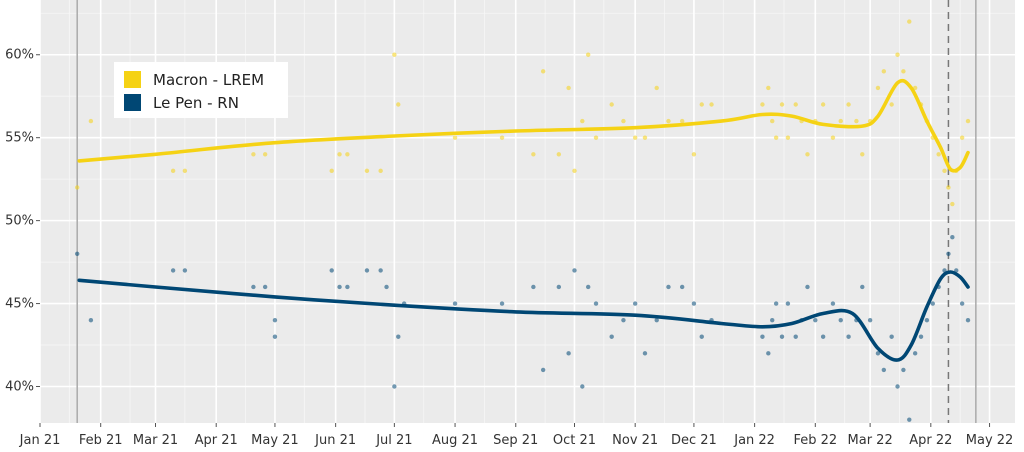 The image size is (1024, 452). Describe the element at coordinates (275, 440) in the screenshot. I see `x-tick-label: May 21` at that location.